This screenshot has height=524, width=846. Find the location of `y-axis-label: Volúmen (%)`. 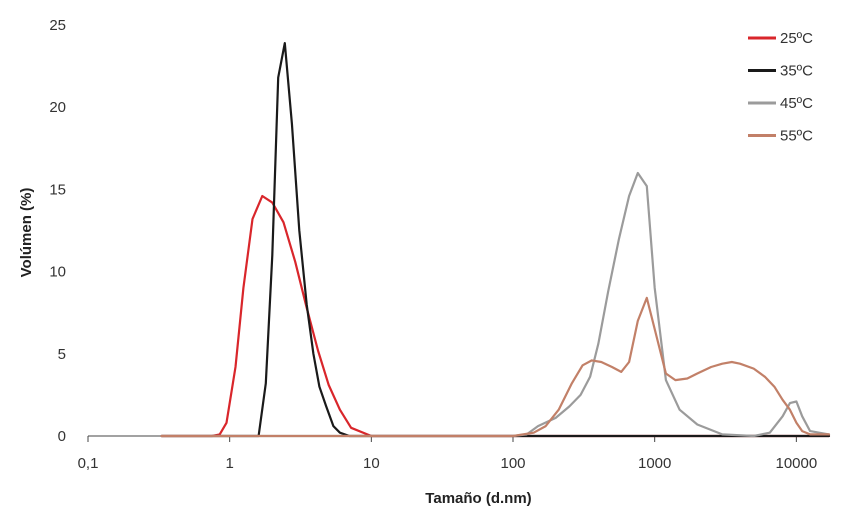

y-axis-label: Volúmen (%) is located at coordinates (26, 233).